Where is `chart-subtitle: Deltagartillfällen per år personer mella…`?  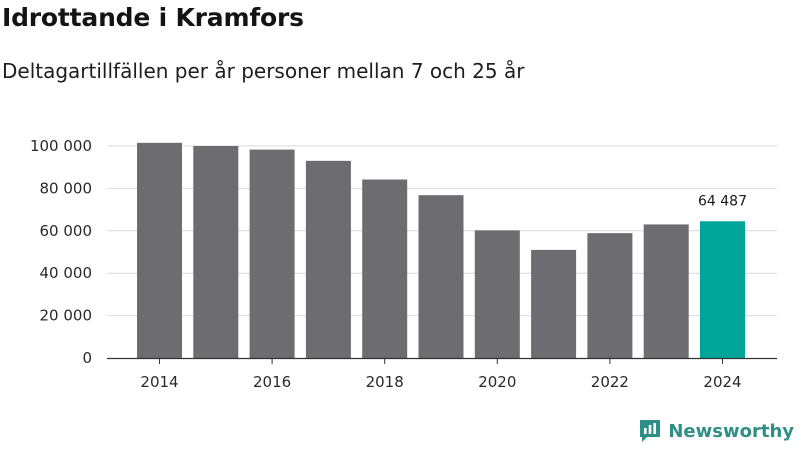 chart-subtitle: Deltagartillfällen per år personer mella… is located at coordinates (263, 71).